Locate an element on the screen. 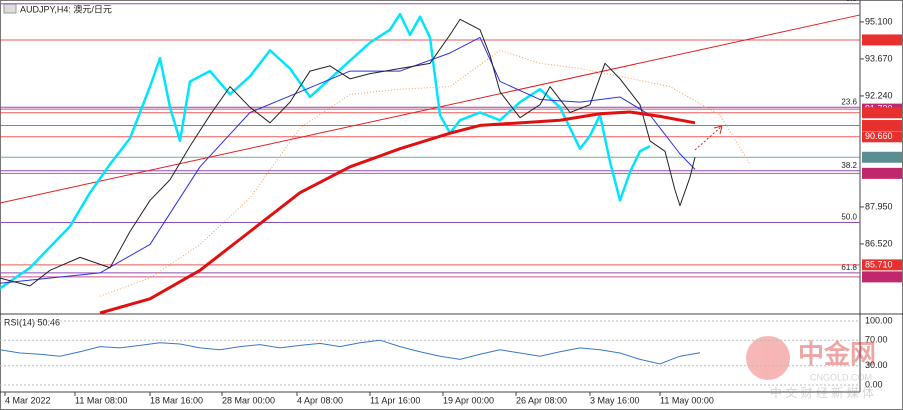  x-tick-label: 3 May 16:00 is located at coordinates (615, 400).